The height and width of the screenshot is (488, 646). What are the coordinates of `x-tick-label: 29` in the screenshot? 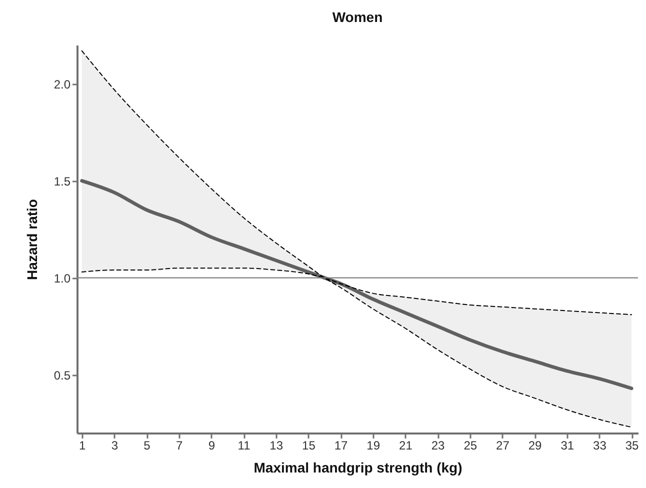 It's located at (535, 445).